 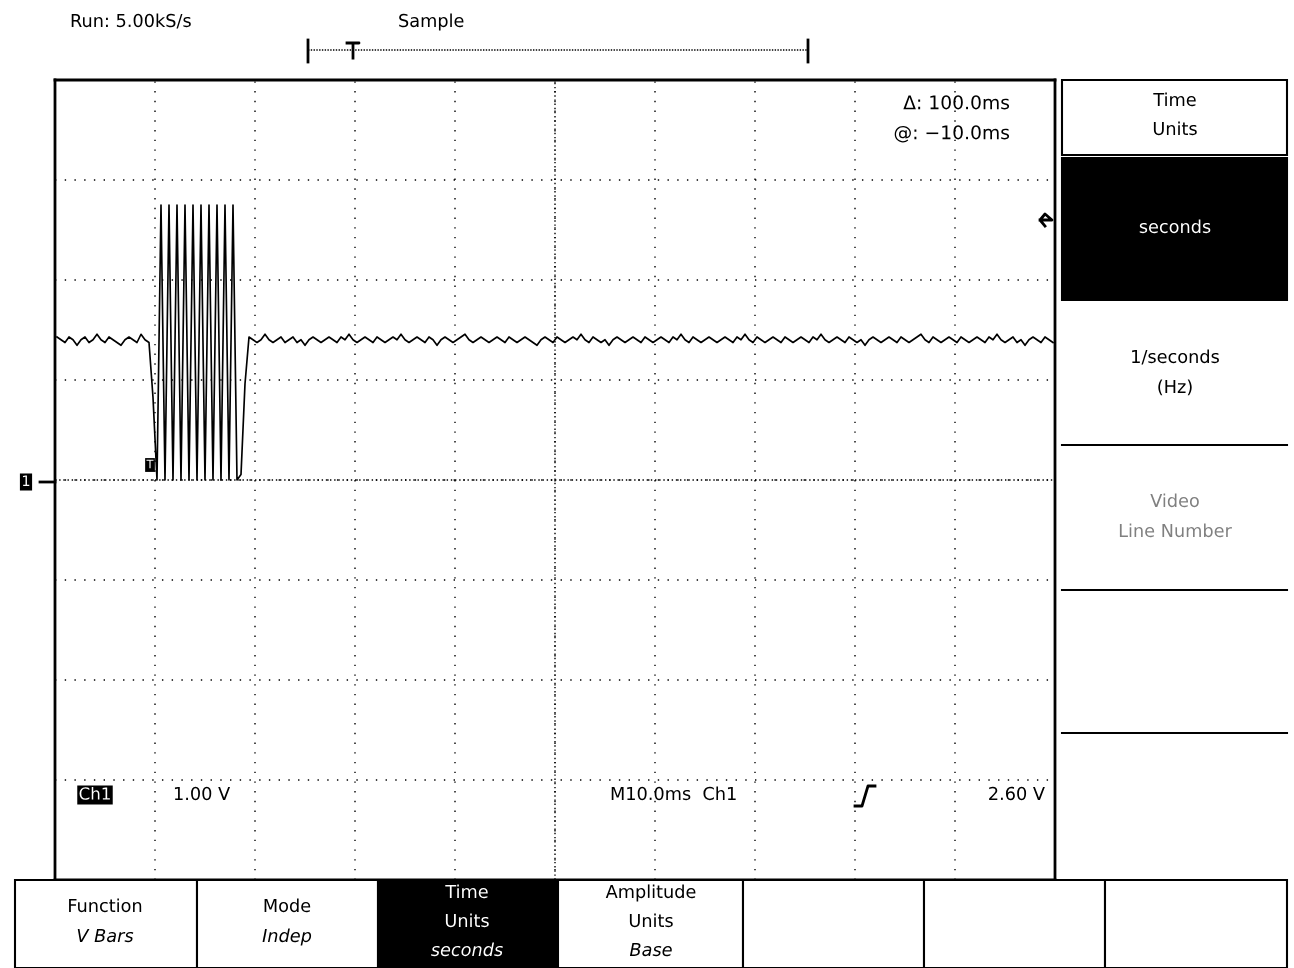 I want to click on text: Sample, so click(x=431, y=22).